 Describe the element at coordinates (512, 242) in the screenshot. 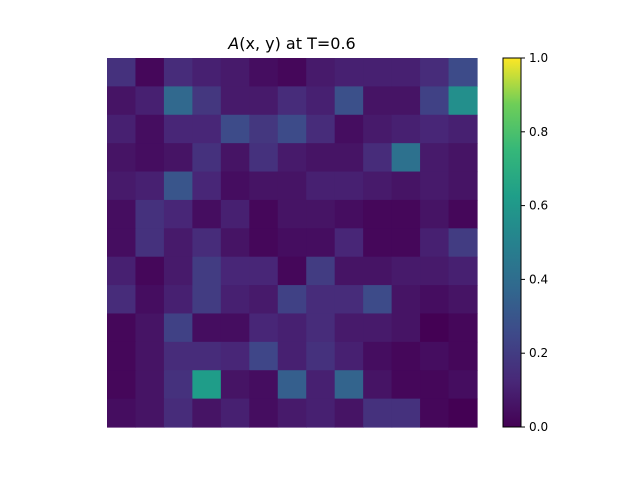

I see `colorbar-gradient` at that location.